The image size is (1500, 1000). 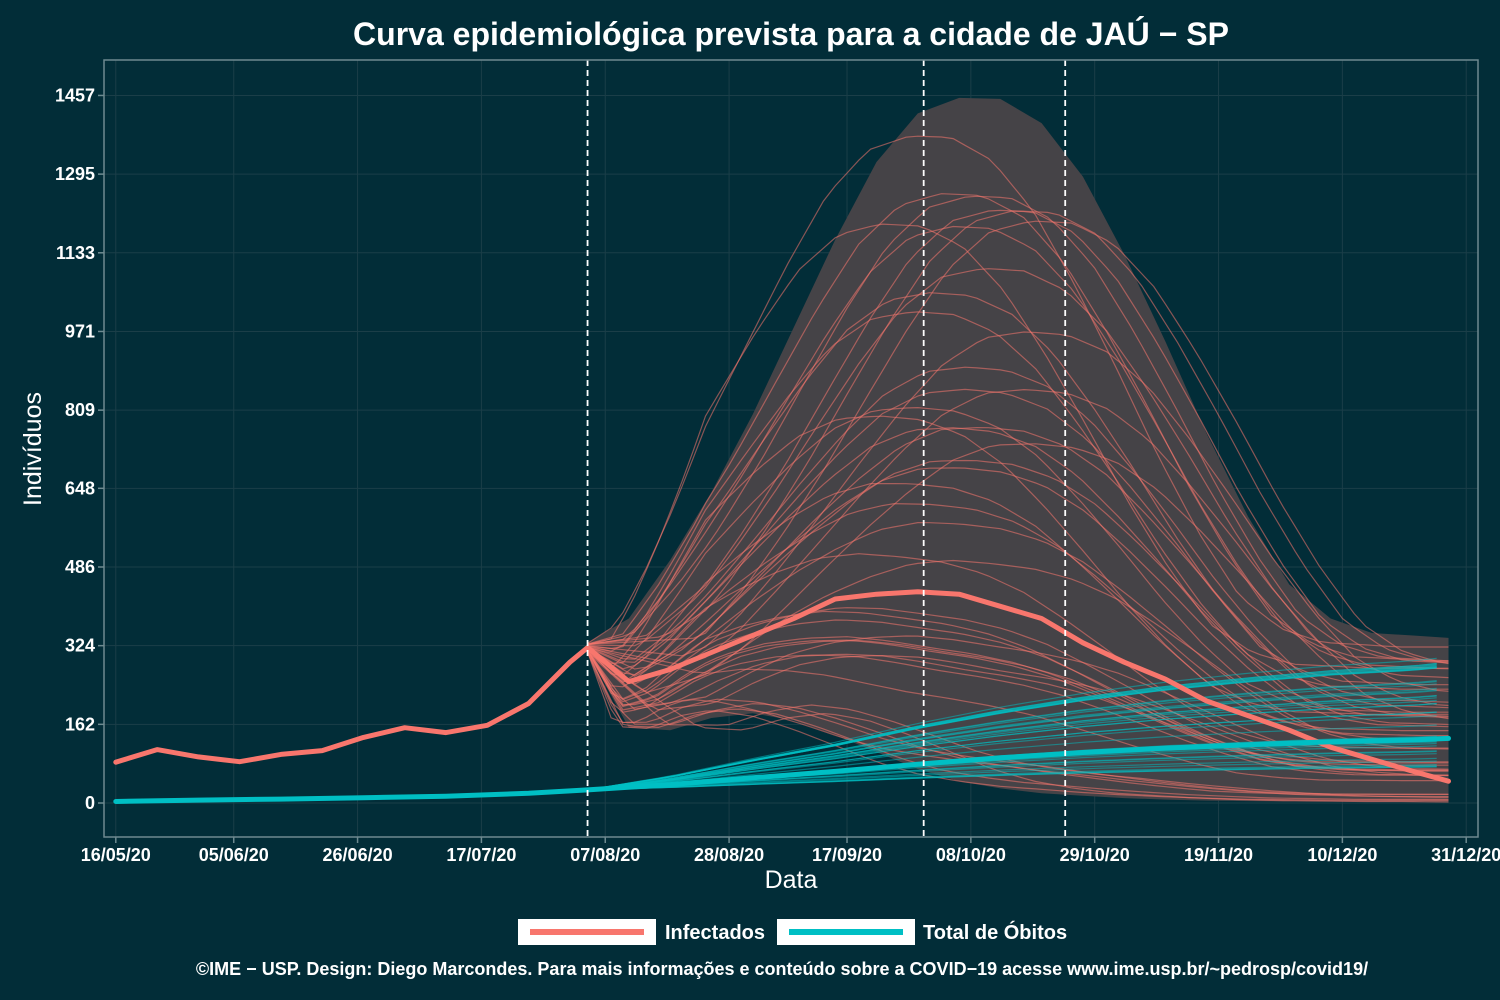 I want to click on x-tick-label: 31/12/20, so click(x=1465, y=855).